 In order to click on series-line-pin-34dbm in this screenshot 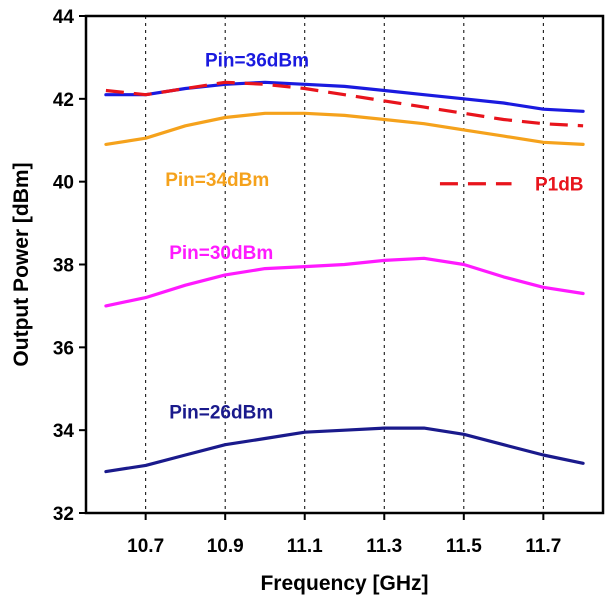, I will do `click(344, 128)`.